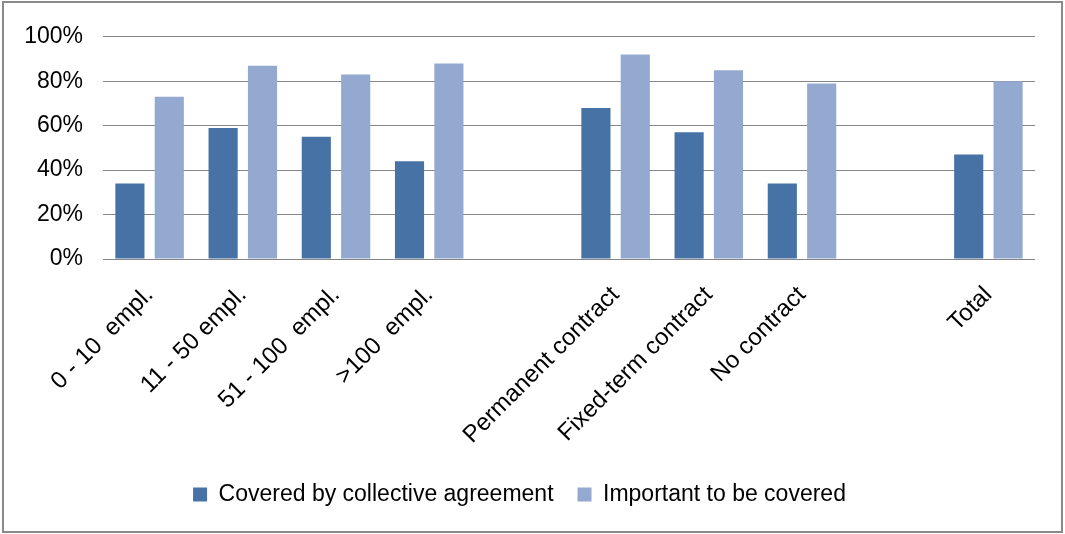  What do you see at coordinates (59, 124) in the screenshot?
I see `y-tick-label: 60%` at bounding box center [59, 124].